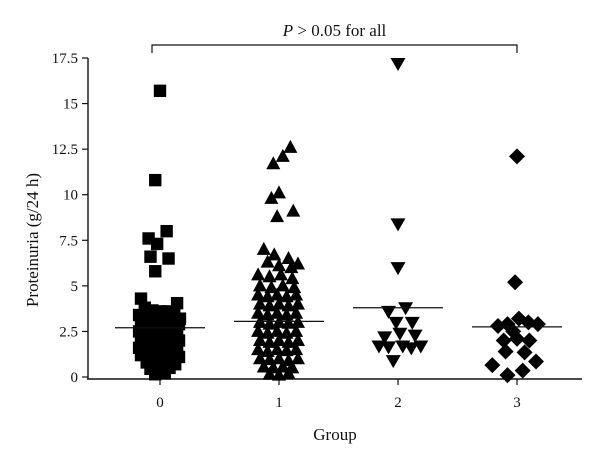 The width and height of the screenshot is (600, 464). Describe the element at coordinates (338, 318) in the screenshot. I see `median-lines` at that location.